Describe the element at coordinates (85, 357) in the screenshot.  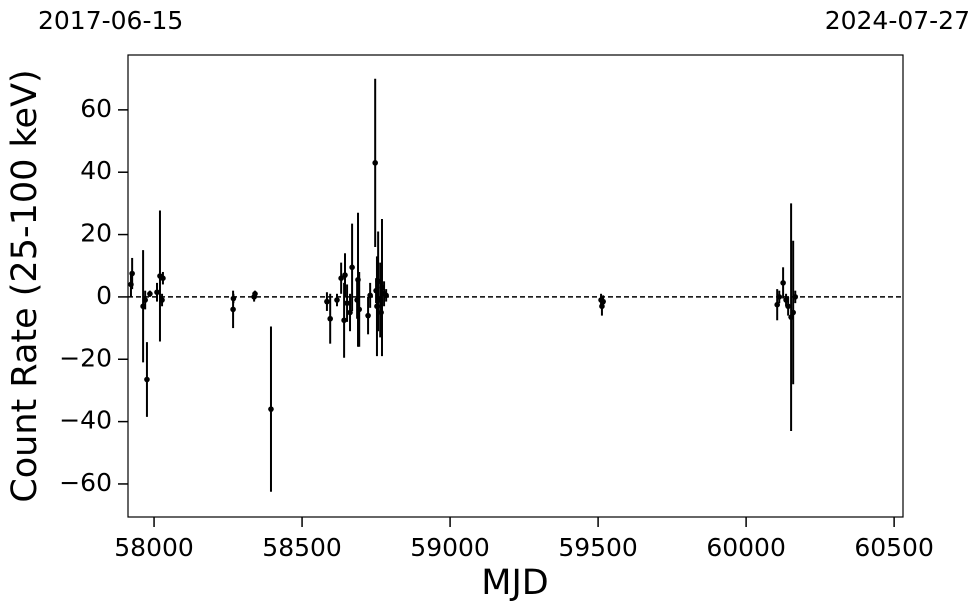
I see `y-tick-label: −20` at that location.